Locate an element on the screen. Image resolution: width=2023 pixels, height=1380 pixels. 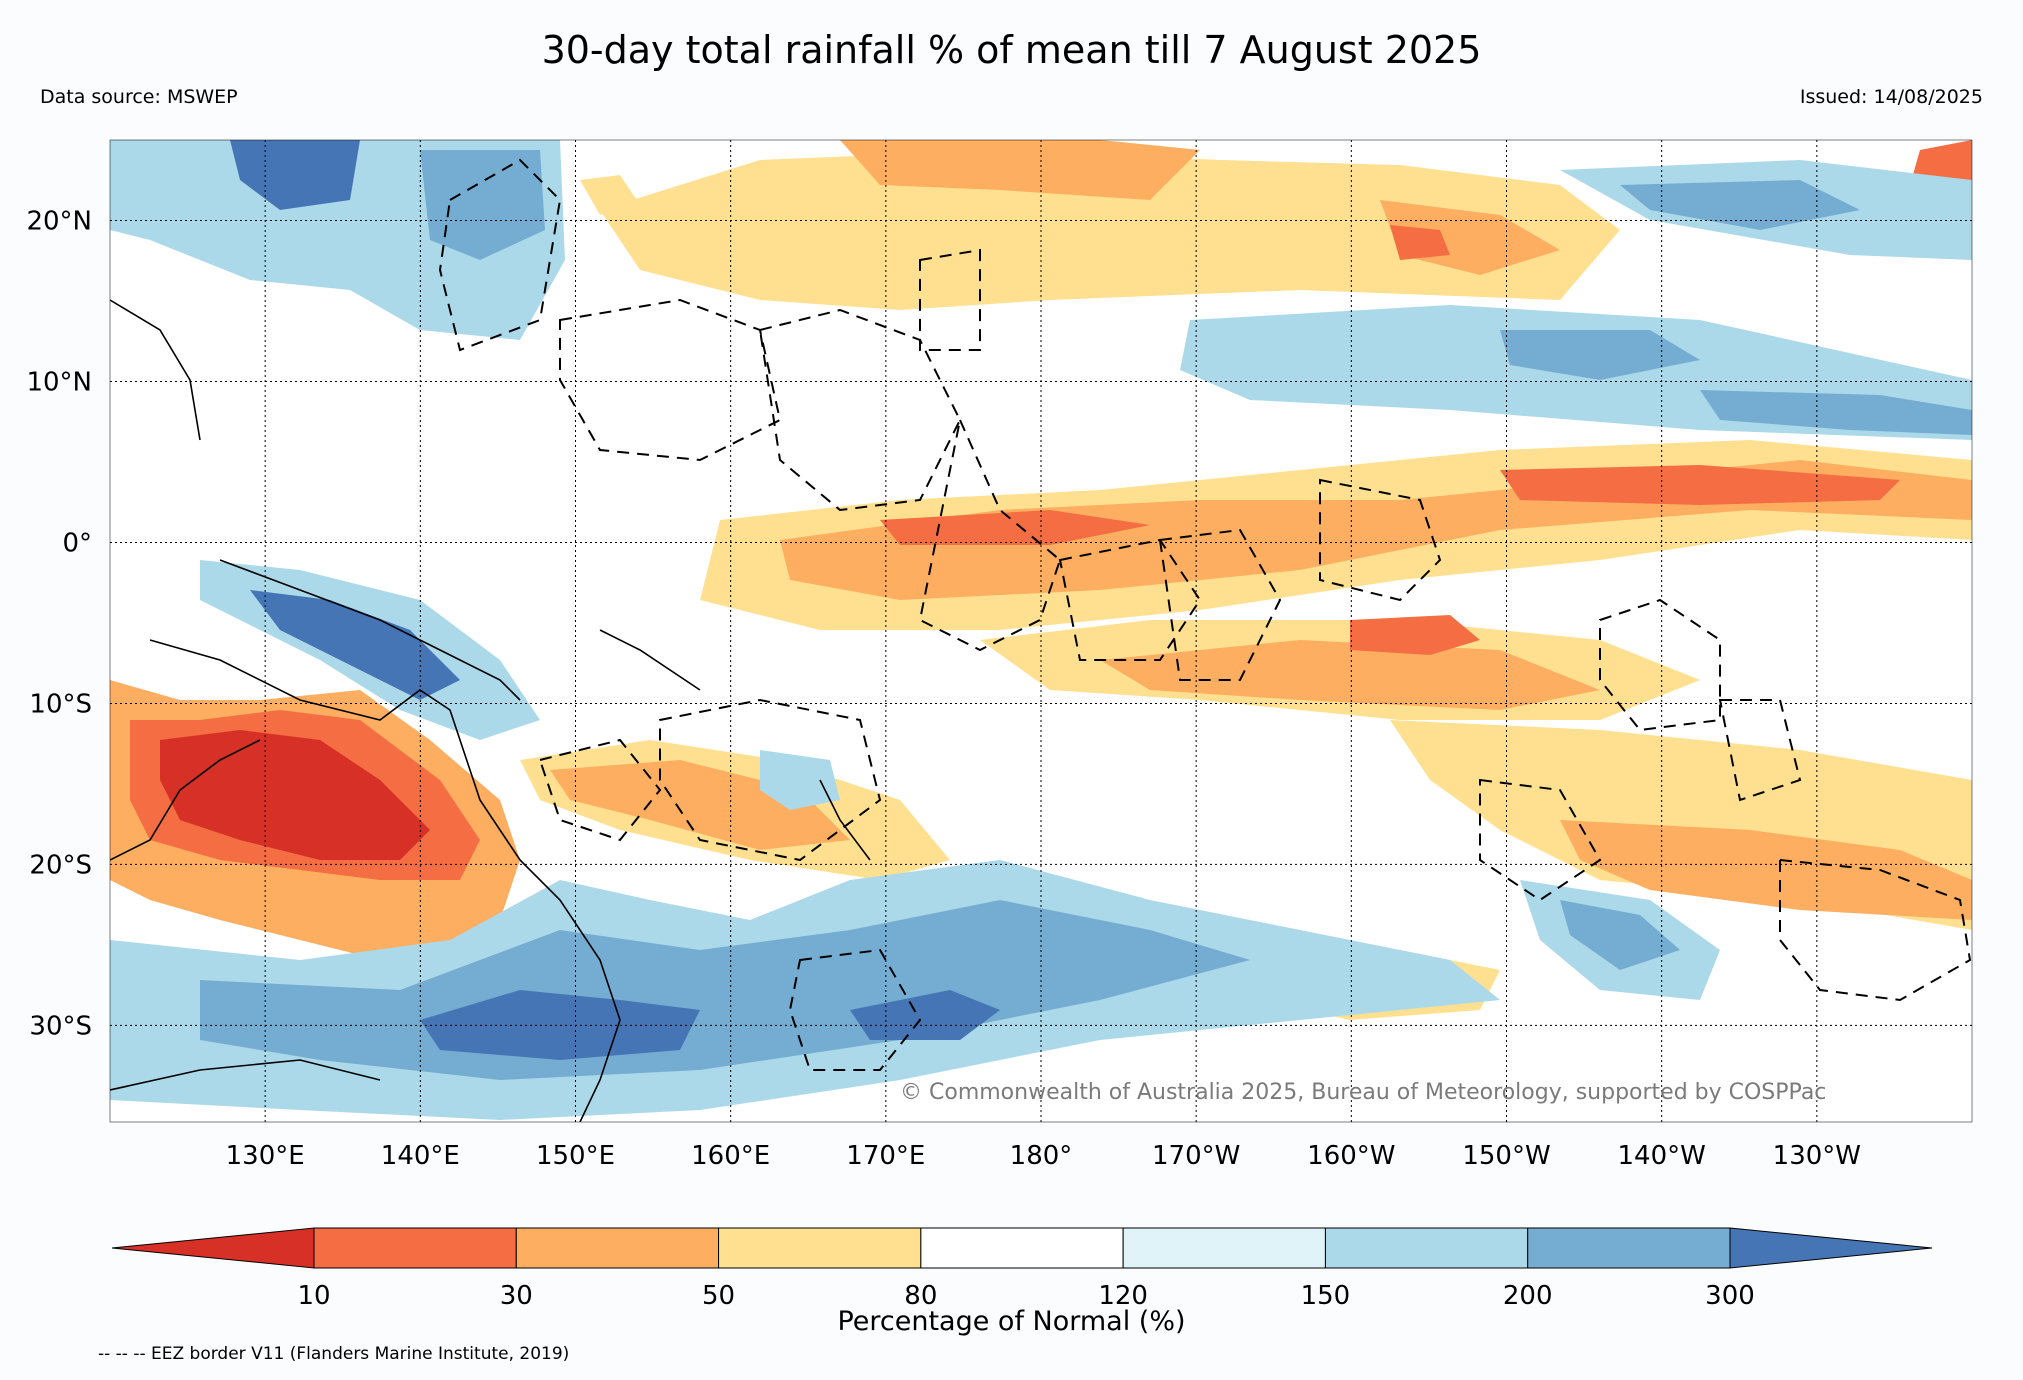
lon-tick-label: 170°W is located at coordinates (1196, 1156).